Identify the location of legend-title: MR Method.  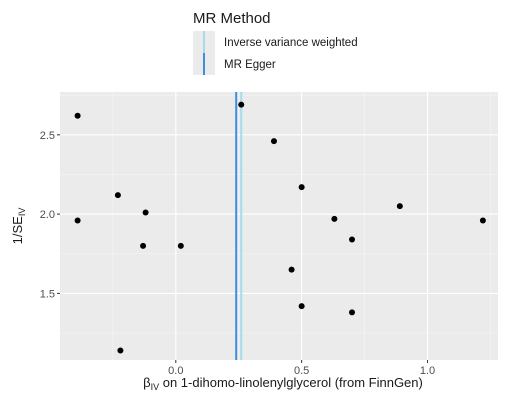
(232, 18).